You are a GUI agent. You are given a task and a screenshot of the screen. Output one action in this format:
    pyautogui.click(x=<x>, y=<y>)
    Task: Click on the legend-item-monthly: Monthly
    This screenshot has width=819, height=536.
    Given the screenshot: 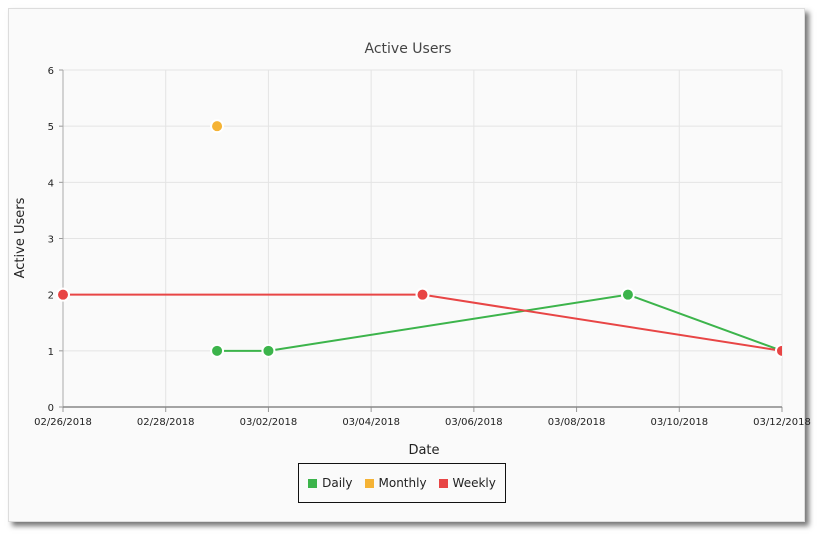 What is the action you would take?
    pyautogui.click(x=395, y=483)
    